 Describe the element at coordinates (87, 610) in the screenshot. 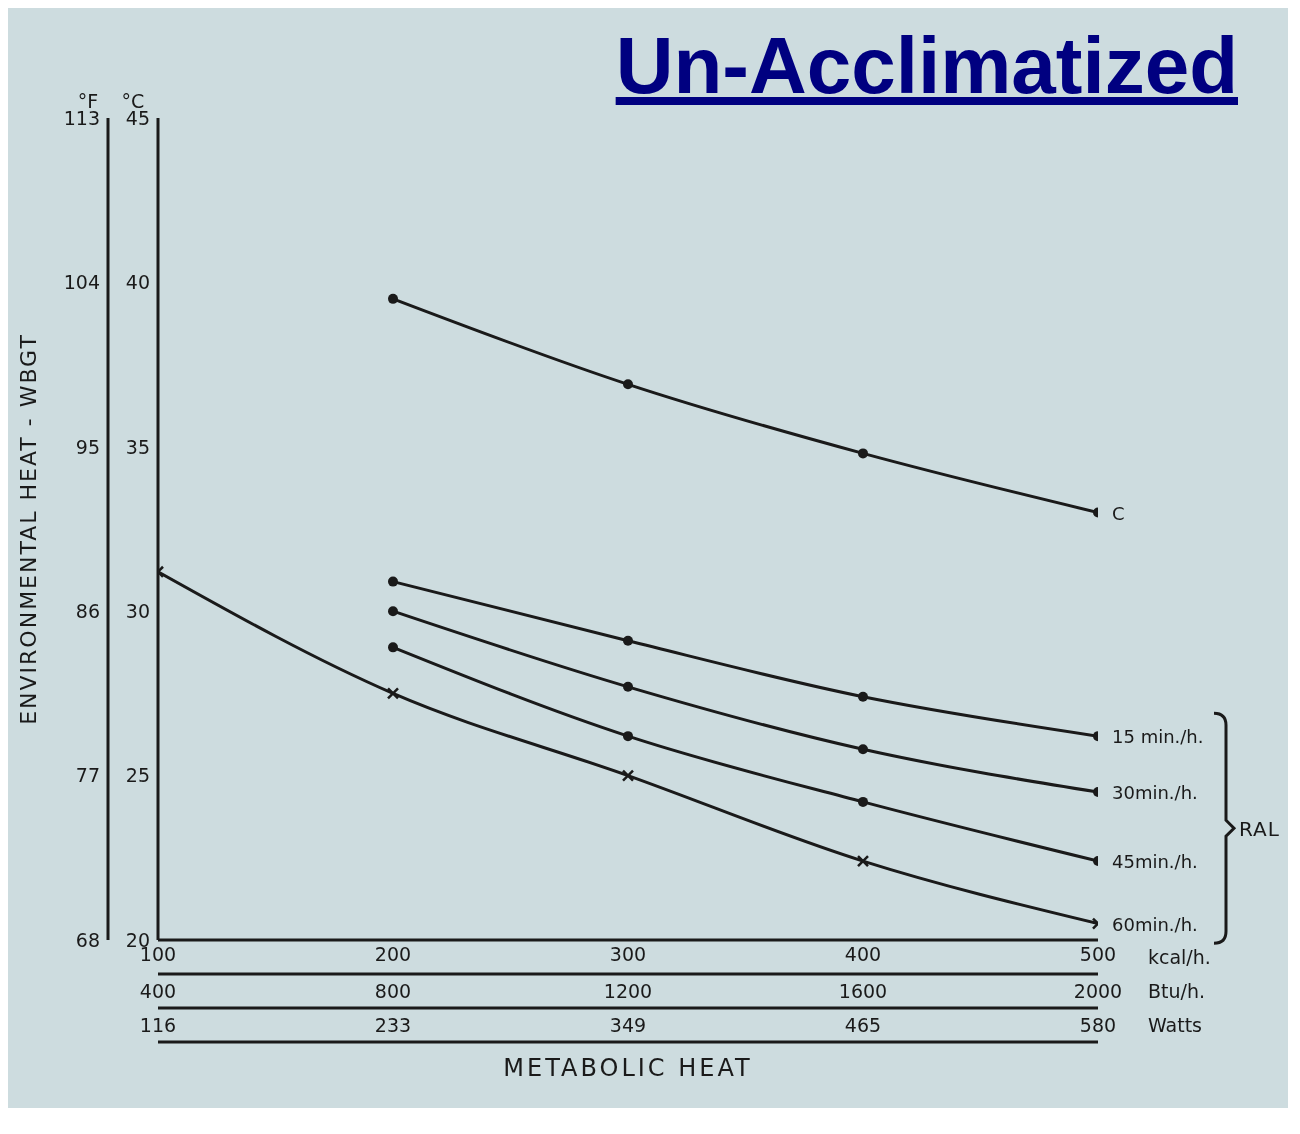

I see `y-tick-label: 86` at that location.